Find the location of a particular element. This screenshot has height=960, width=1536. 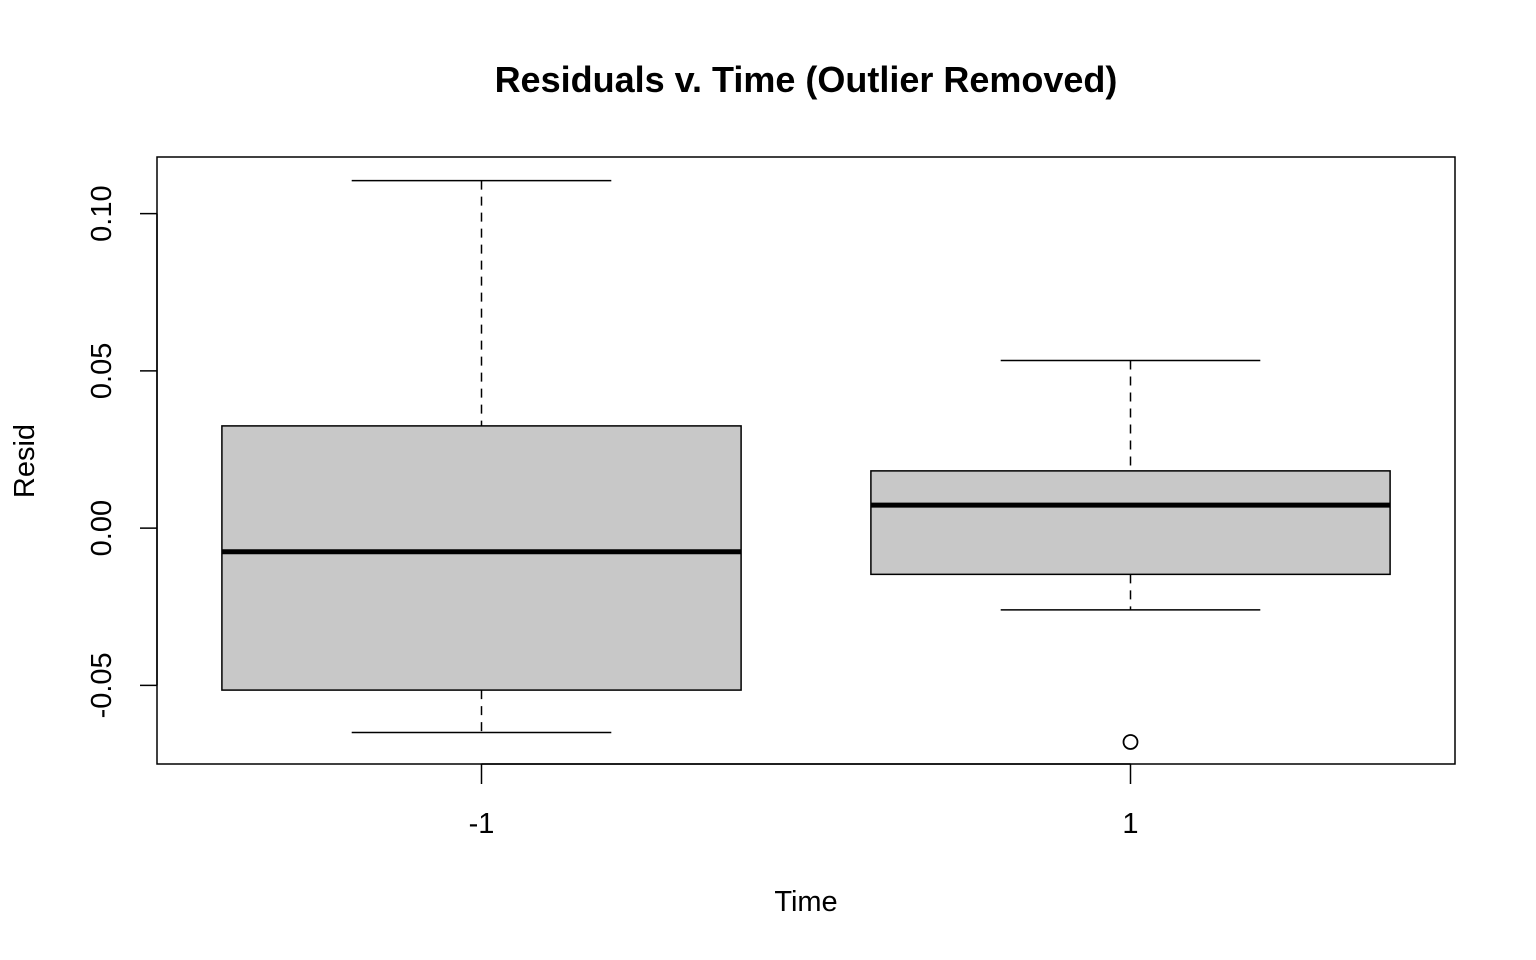

box-group is located at coordinates (1130, 554).